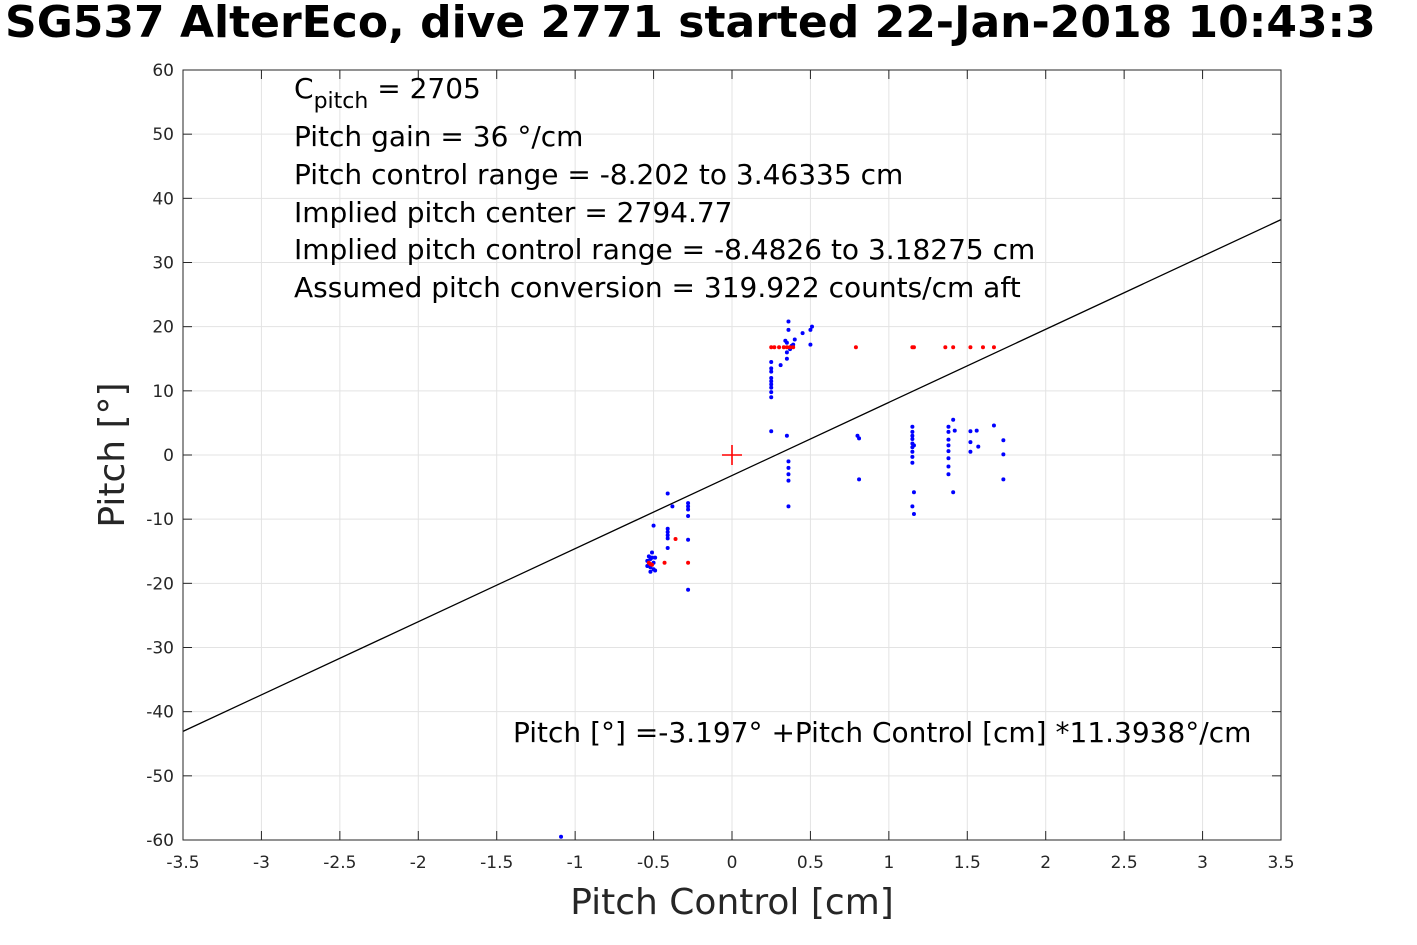 This screenshot has height=945, width=1417. Describe the element at coordinates (168, 456) in the screenshot. I see `y-tick-label: 0` at that location.